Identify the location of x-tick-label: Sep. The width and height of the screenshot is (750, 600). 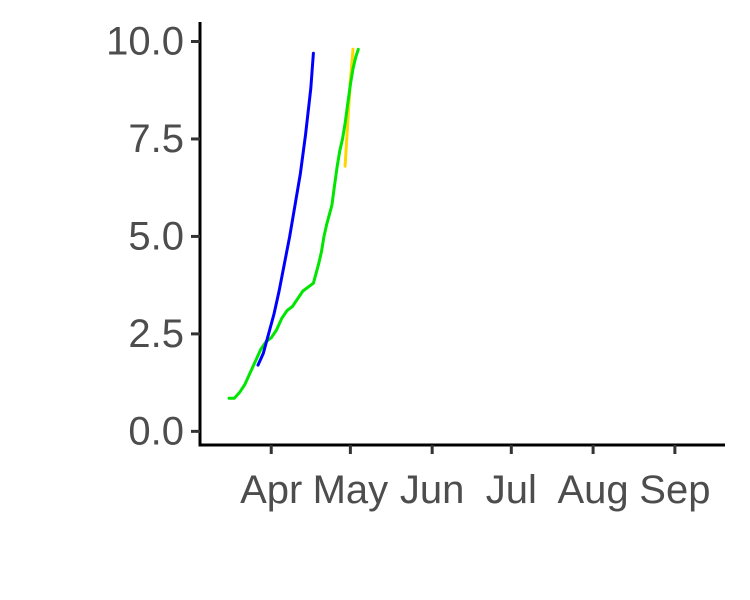
(674, 490).